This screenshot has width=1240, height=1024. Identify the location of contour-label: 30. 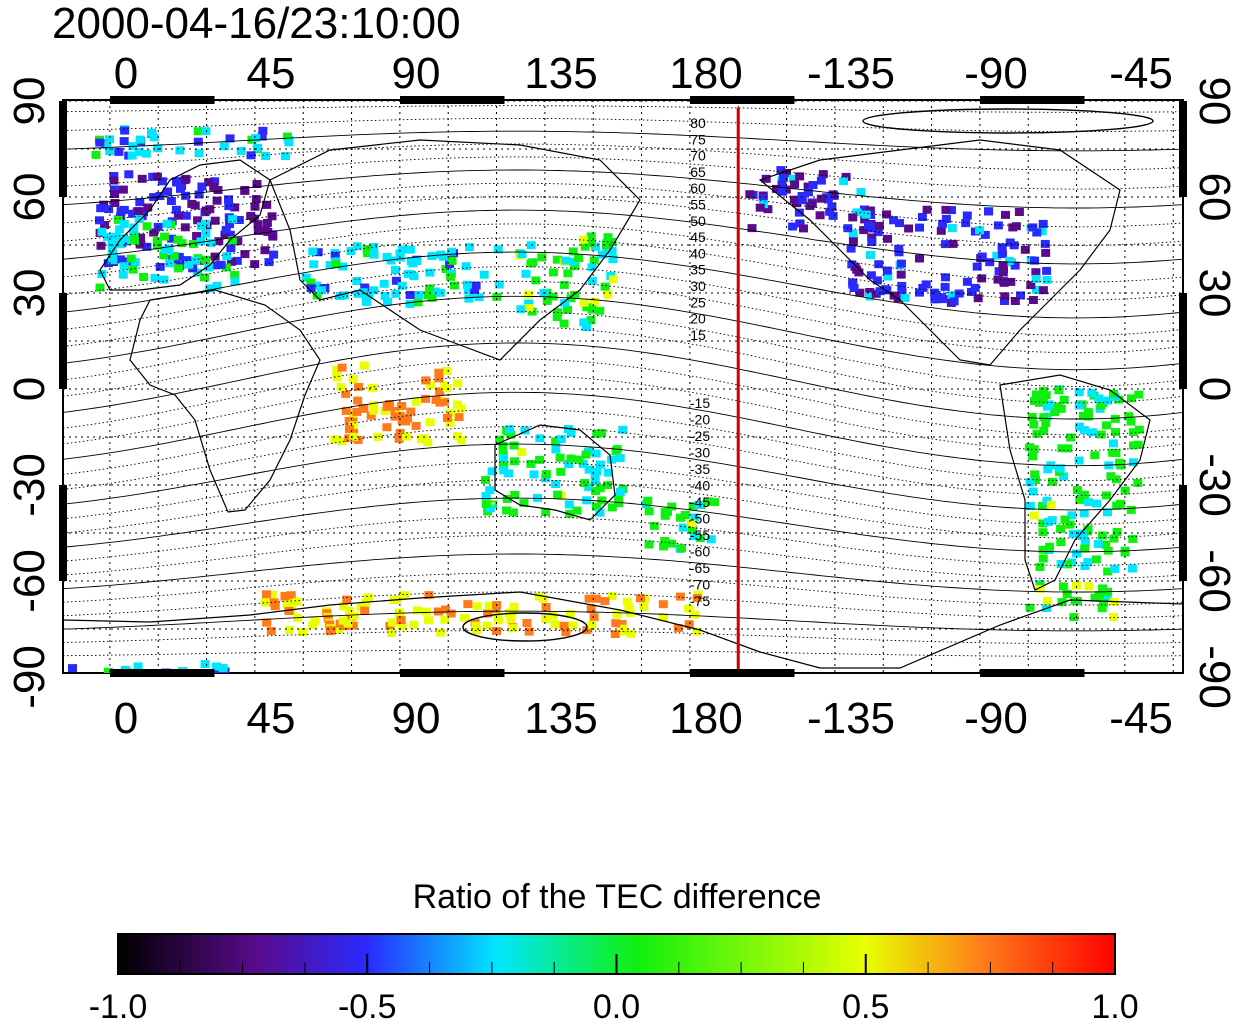
(698, 286).